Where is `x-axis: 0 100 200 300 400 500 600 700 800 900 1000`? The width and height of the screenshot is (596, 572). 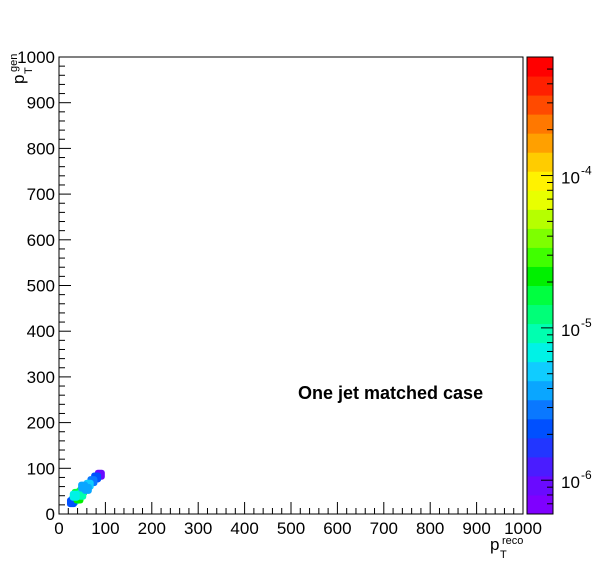 x-axis: 0 100 200 300 400 500 600 700 800 900 1000 is located at coordinates (298, 520).